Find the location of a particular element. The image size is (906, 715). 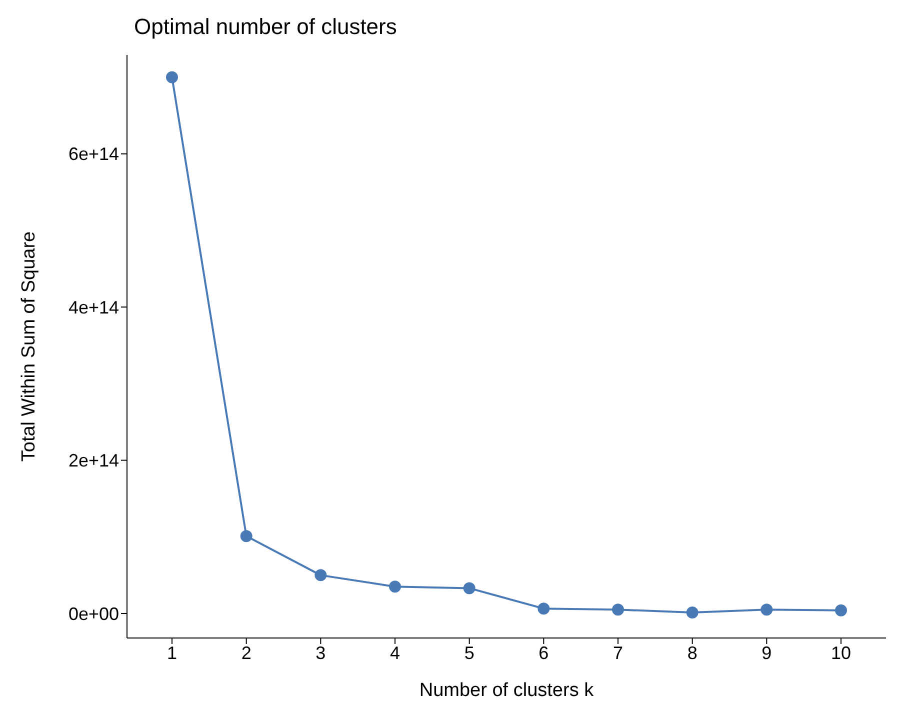

y-tick-label: 4e+14 is located at coordinates (93, 307).